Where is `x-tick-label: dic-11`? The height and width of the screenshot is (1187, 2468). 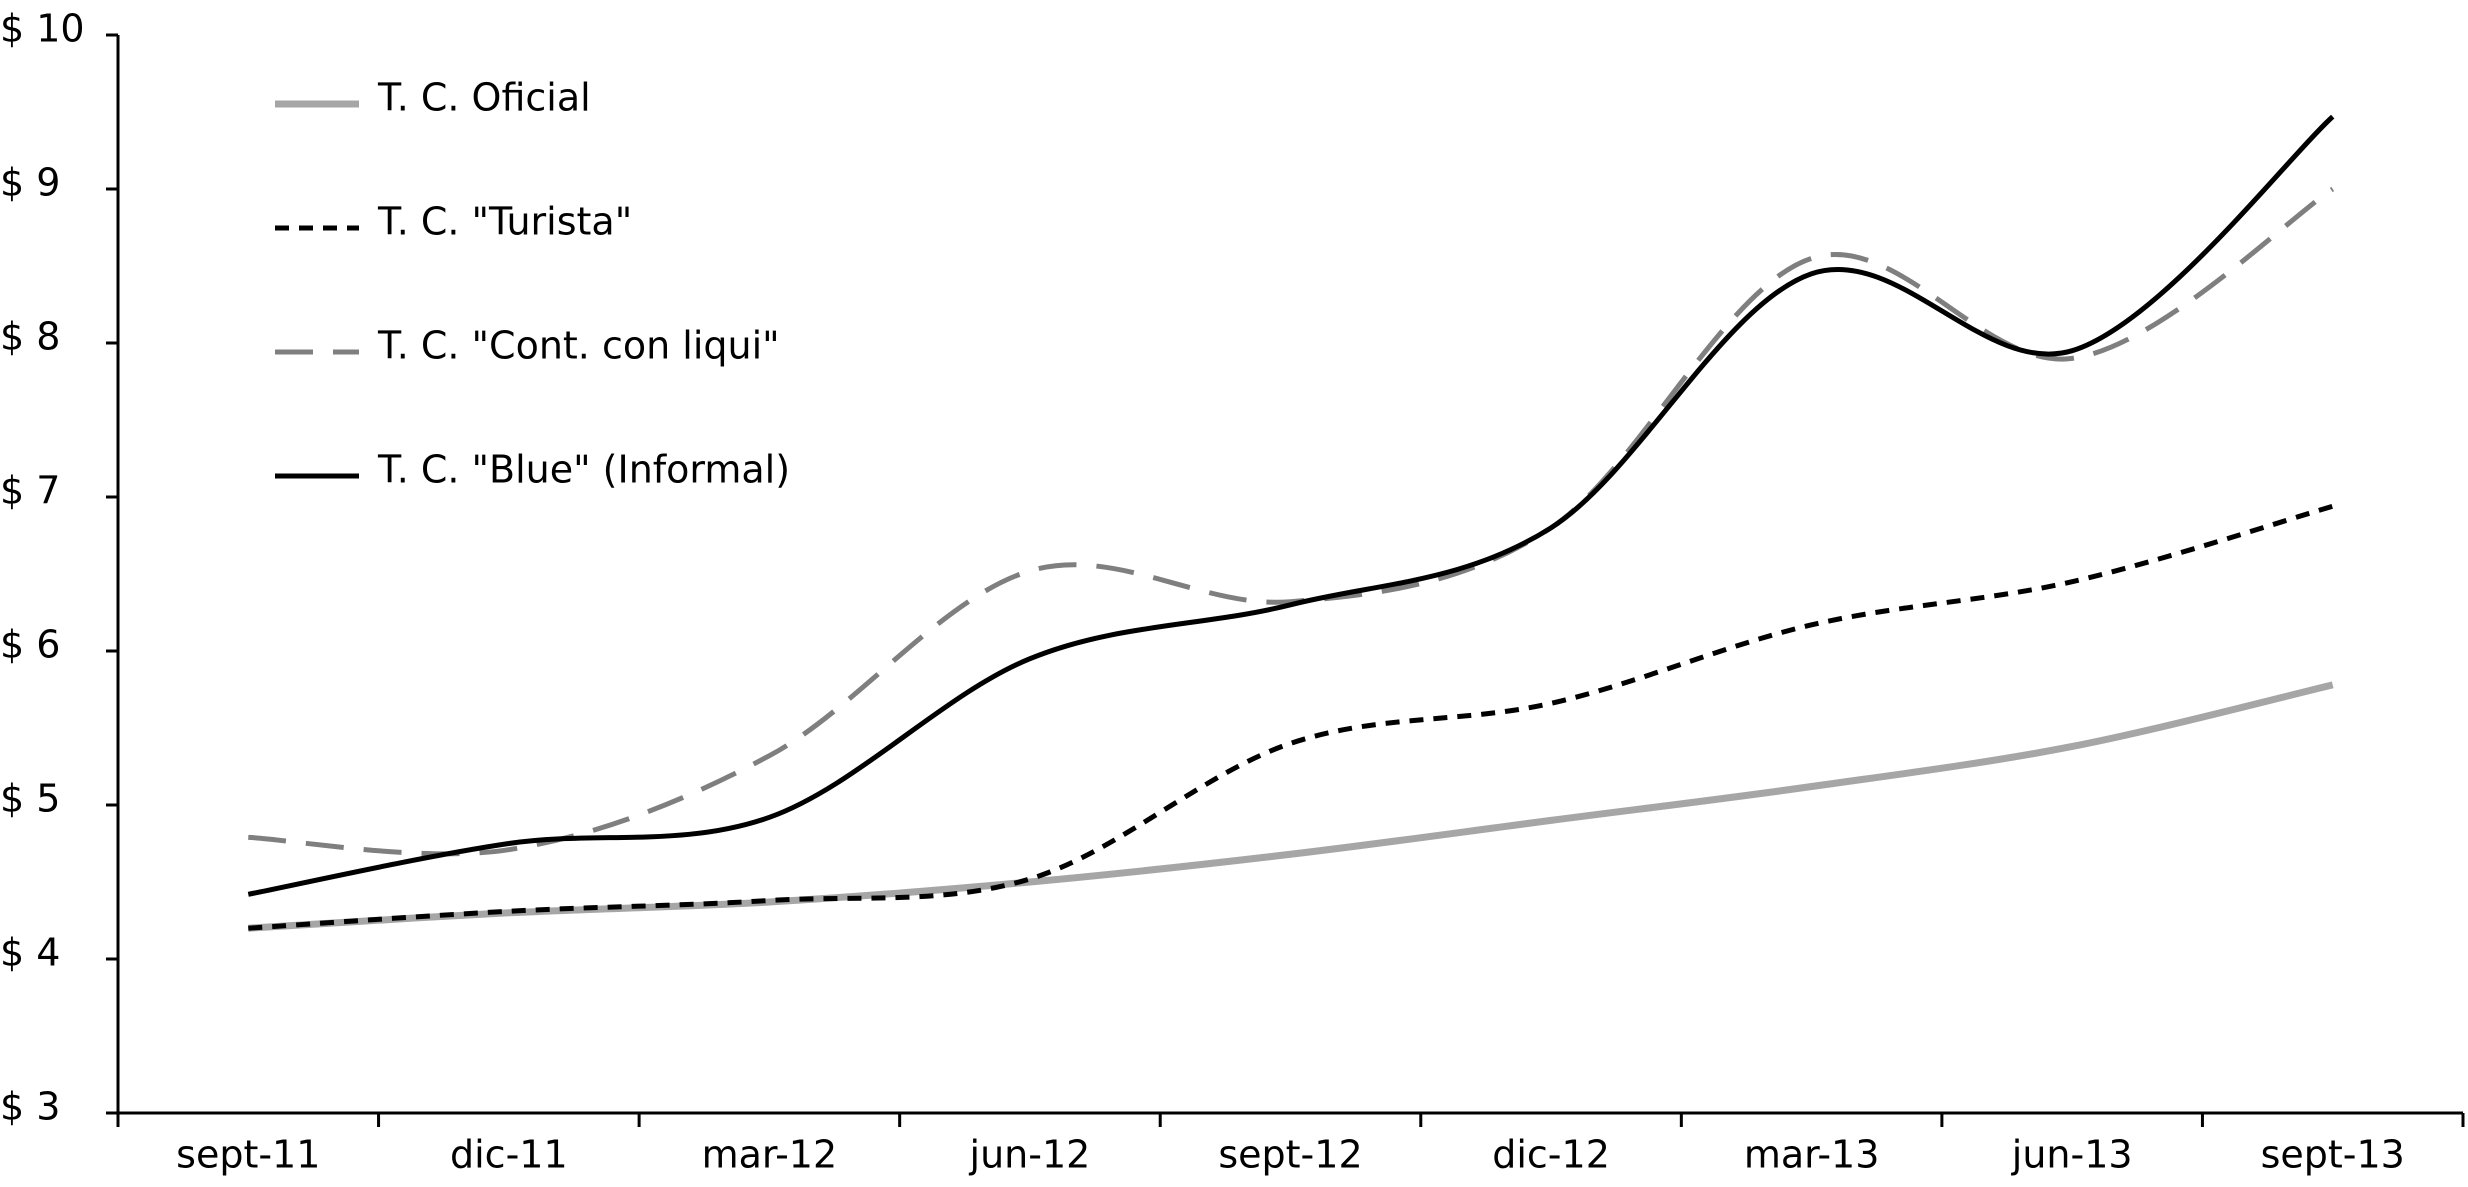 x-tick-label: dic-11 is located at coordinates (509, 1155).